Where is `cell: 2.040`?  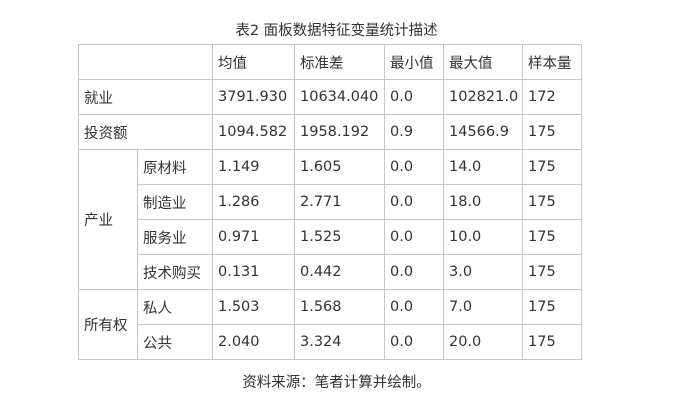
cell: 2.040 is located at coordinates (253, 342).